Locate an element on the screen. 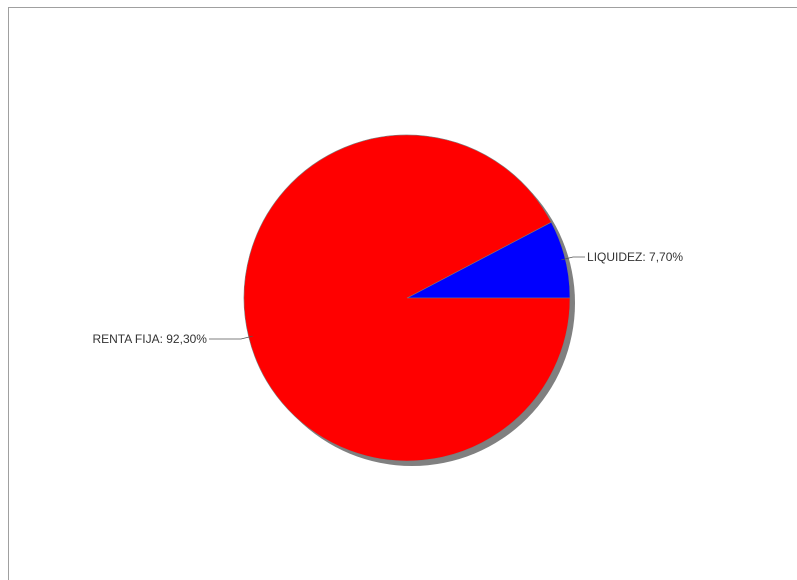 This screenshot has height=580, width=797. pie-slice-renta-fija-label: RENTA FIJA: 92,30% is located at coordinates (149, 339).